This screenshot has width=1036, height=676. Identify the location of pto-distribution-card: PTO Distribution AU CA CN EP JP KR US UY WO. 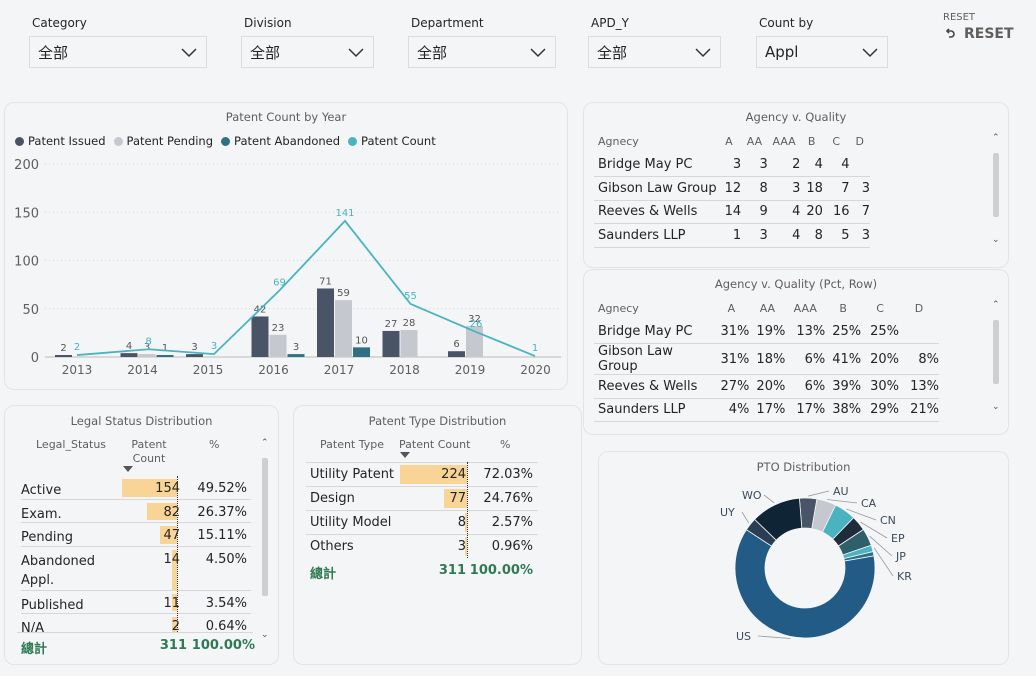
(803, 558).